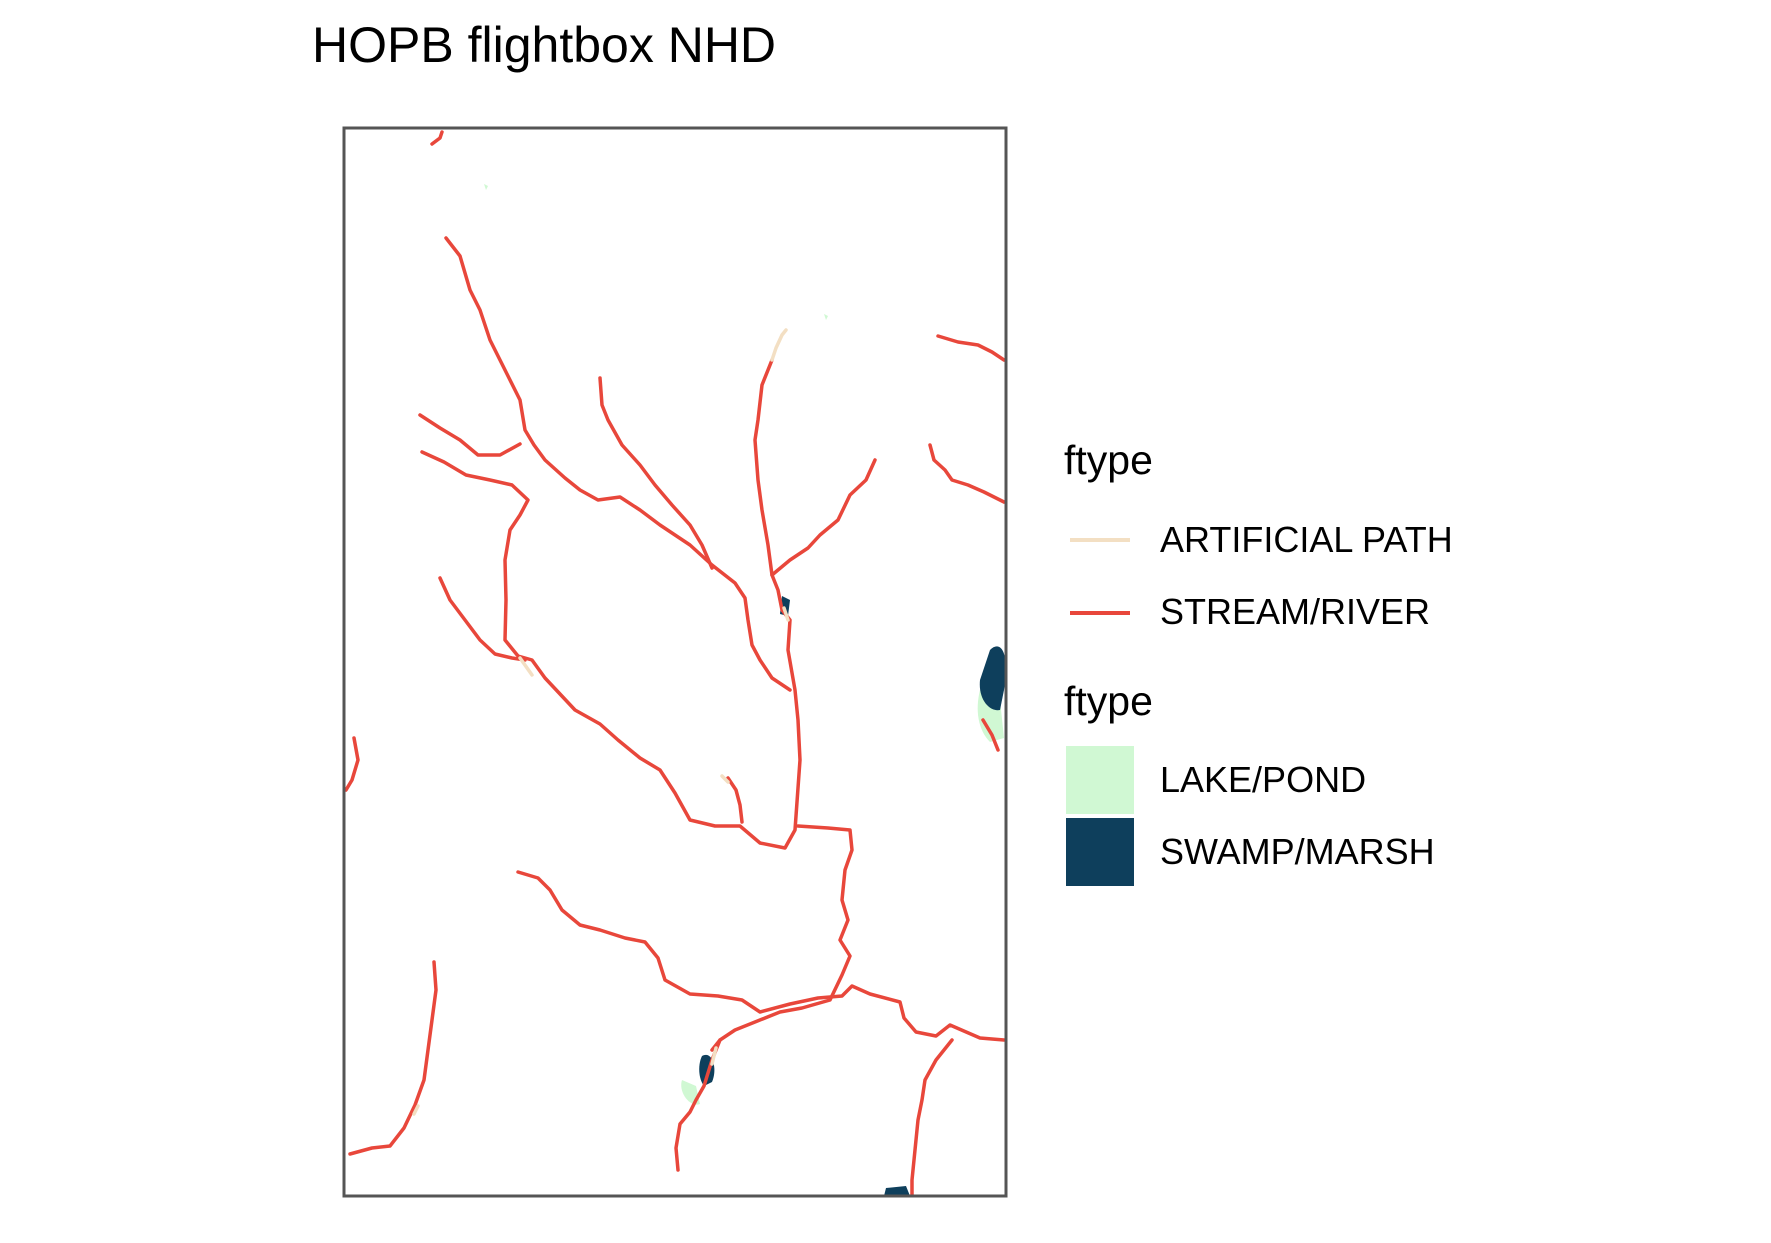 The image size is (1771, 1243). I want to click on map-title: HOPB flightbox NHD, so click(544, 45).